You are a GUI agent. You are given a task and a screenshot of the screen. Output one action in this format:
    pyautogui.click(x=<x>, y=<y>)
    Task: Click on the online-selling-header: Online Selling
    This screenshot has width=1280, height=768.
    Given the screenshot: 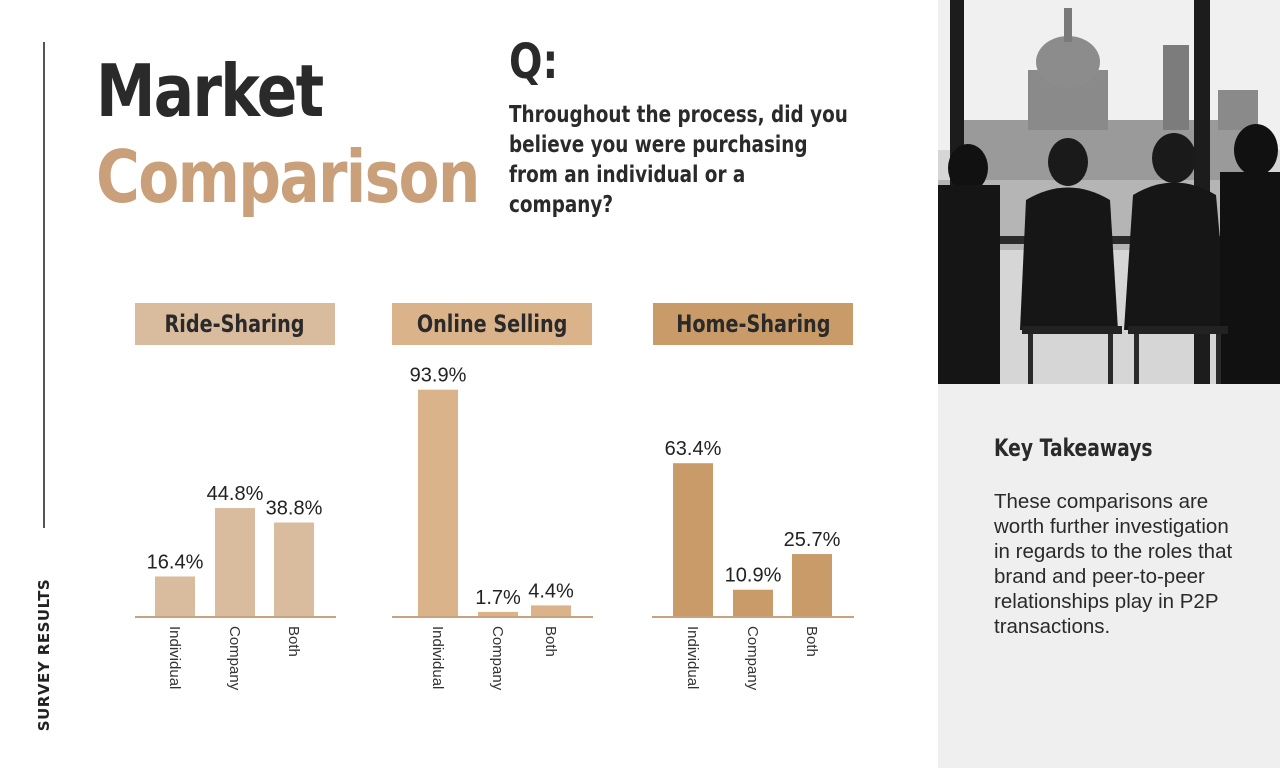 What is the action you would take?
    pyautogui.click(x=492, y=324)
    